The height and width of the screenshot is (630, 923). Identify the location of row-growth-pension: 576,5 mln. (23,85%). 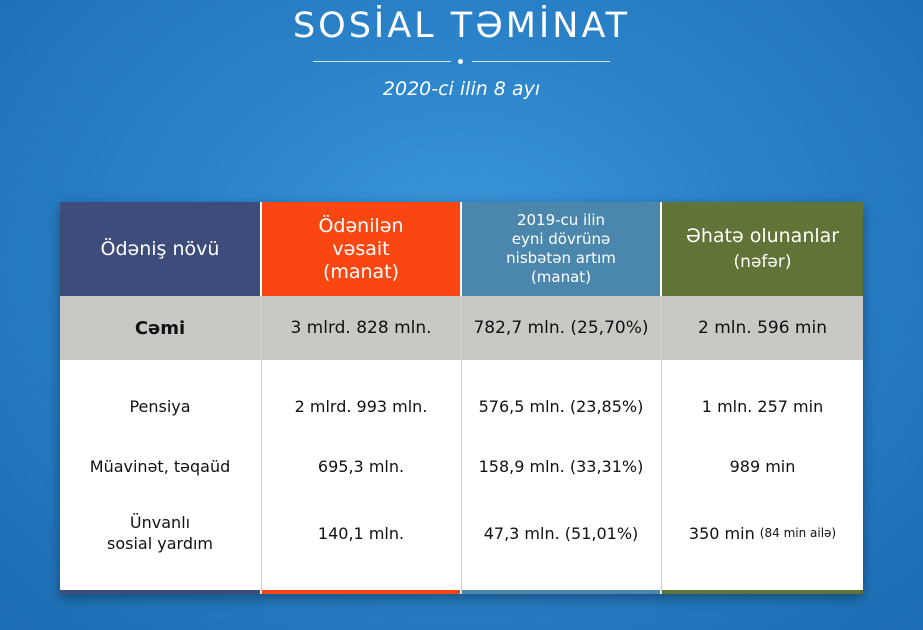
(561, 406).